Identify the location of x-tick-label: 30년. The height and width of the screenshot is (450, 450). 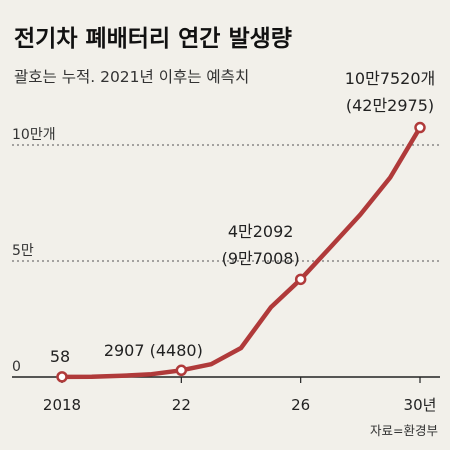
(420, 405).